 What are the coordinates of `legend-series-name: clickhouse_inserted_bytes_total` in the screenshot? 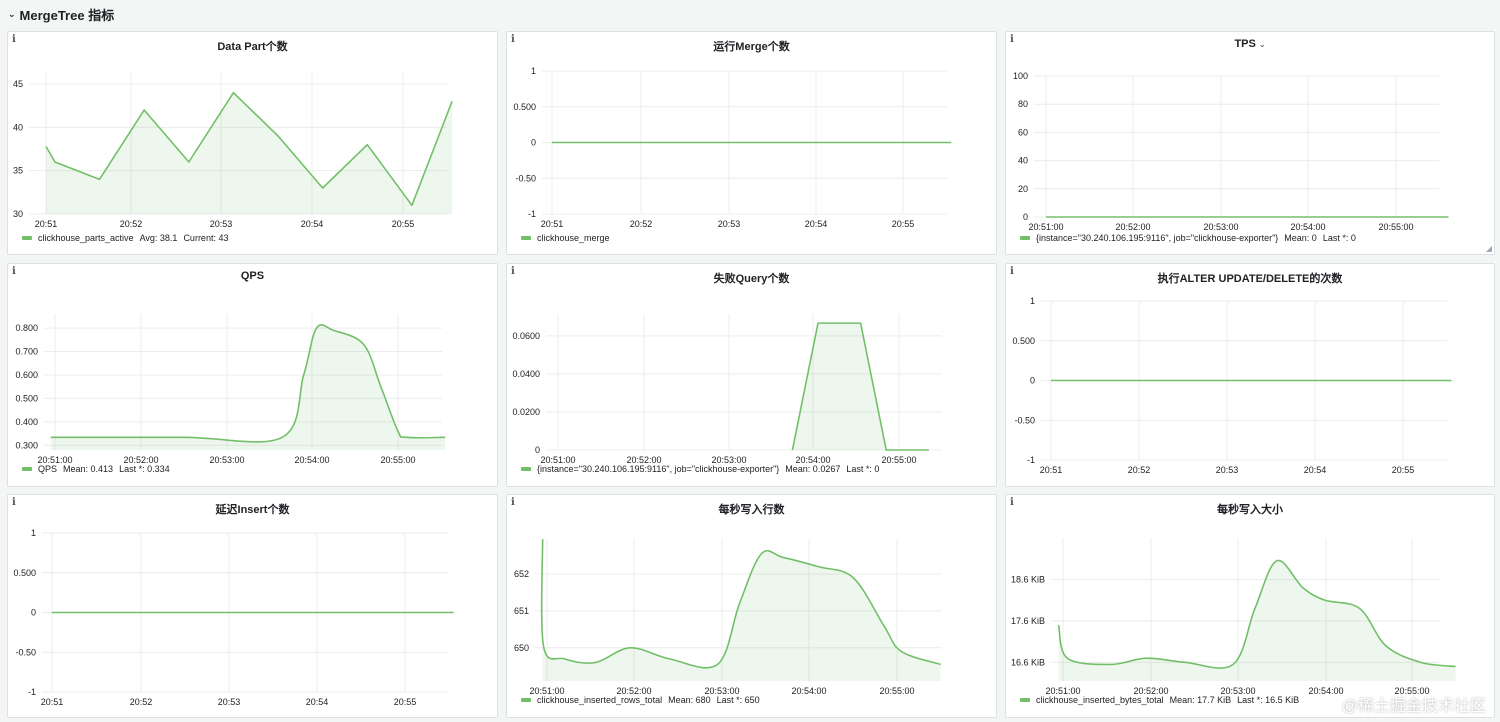 It's located at (1100, 700).